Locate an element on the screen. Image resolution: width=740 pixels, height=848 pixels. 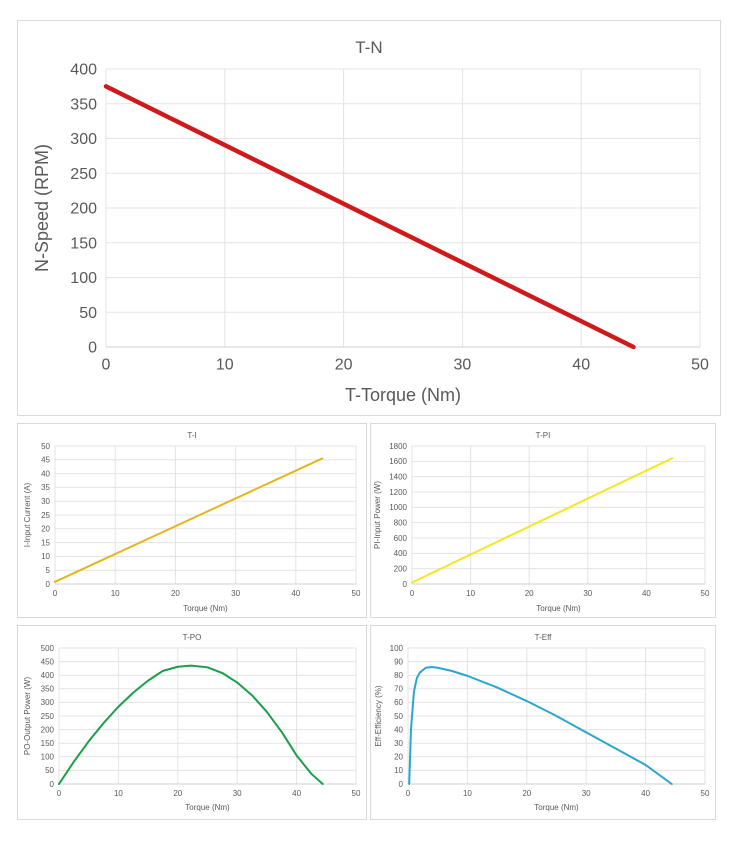
y-tick-label: 25 is located at coordinates (45, 515).